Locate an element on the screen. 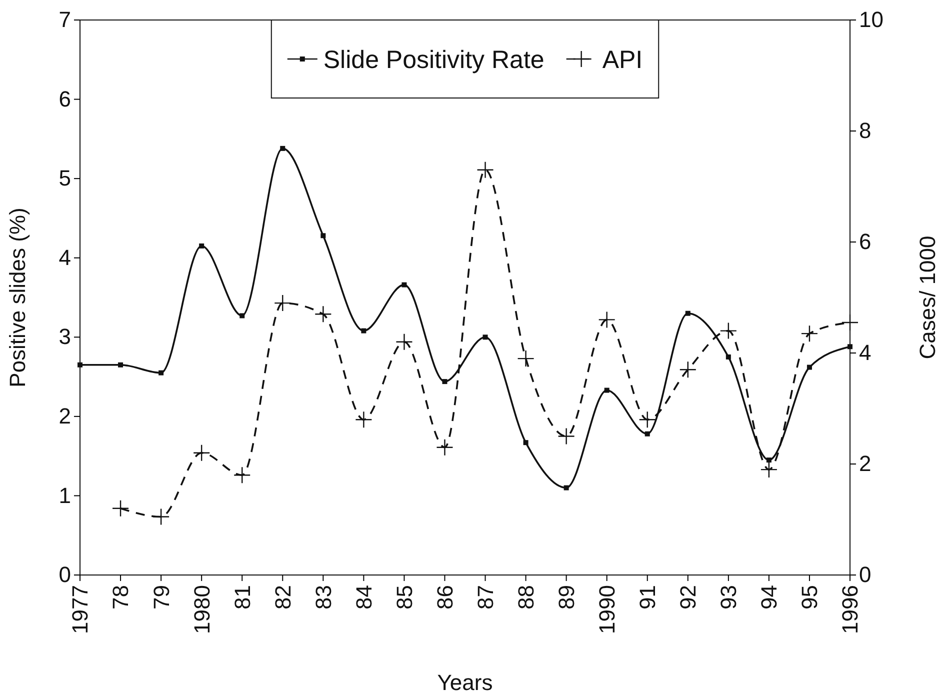  x-tick-label: 82 is located at coordinates (283, 597).